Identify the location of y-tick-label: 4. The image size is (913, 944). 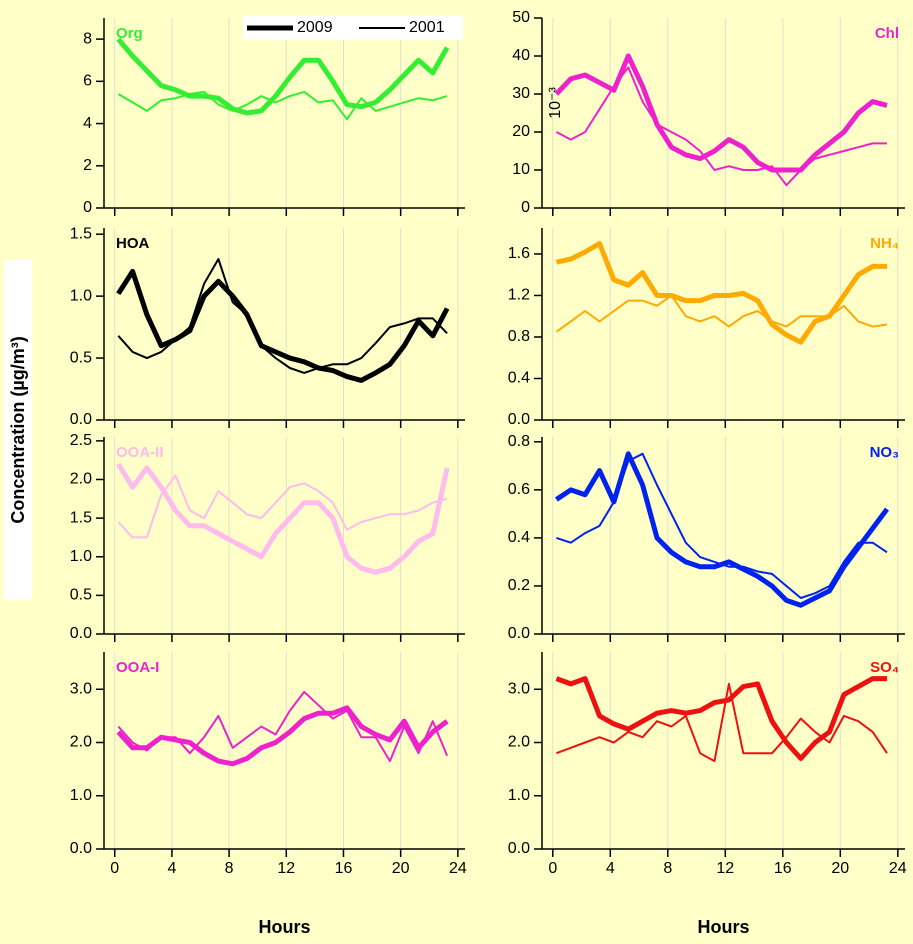
(87, 123).